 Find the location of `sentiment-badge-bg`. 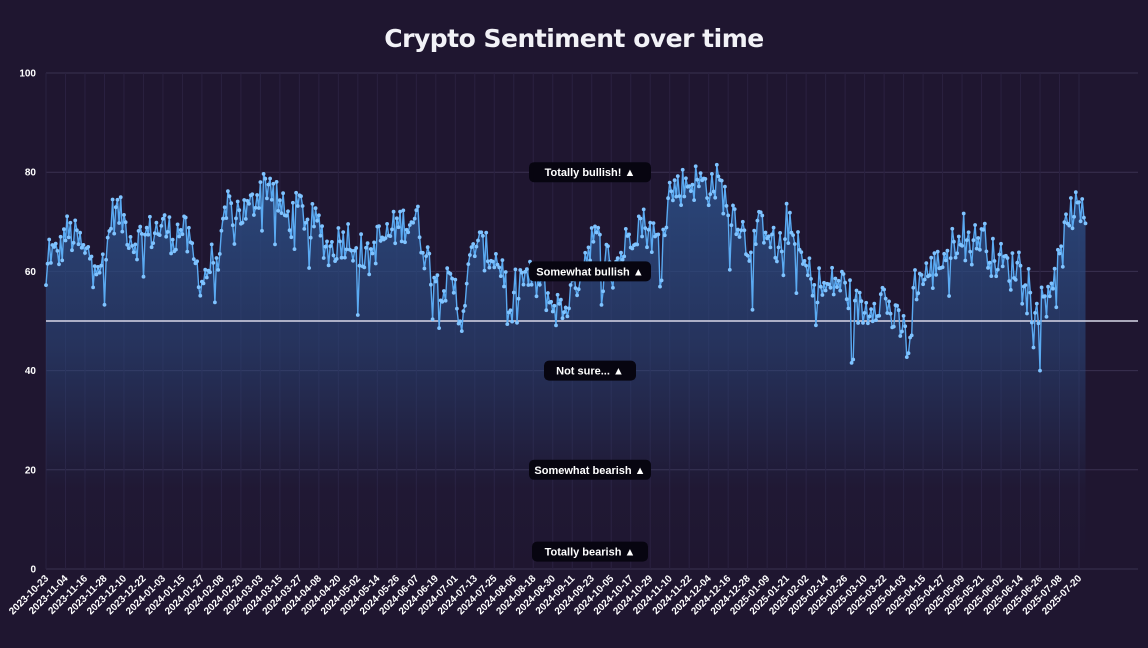

sentiment-badge-bg is located at coordinates (590, 370).